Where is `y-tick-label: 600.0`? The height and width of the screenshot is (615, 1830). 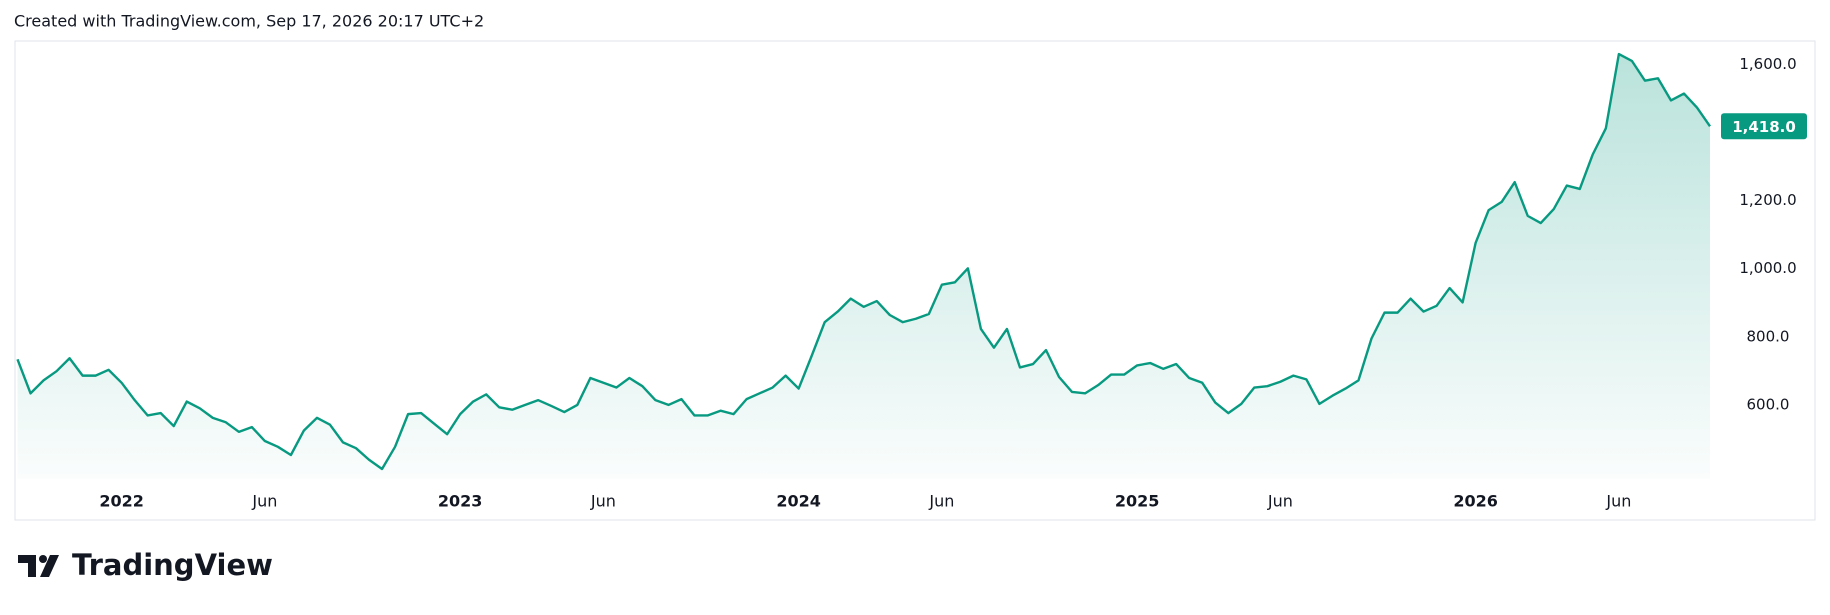
y-tick-label: 600.0 is located at coordinates (1768, 404).